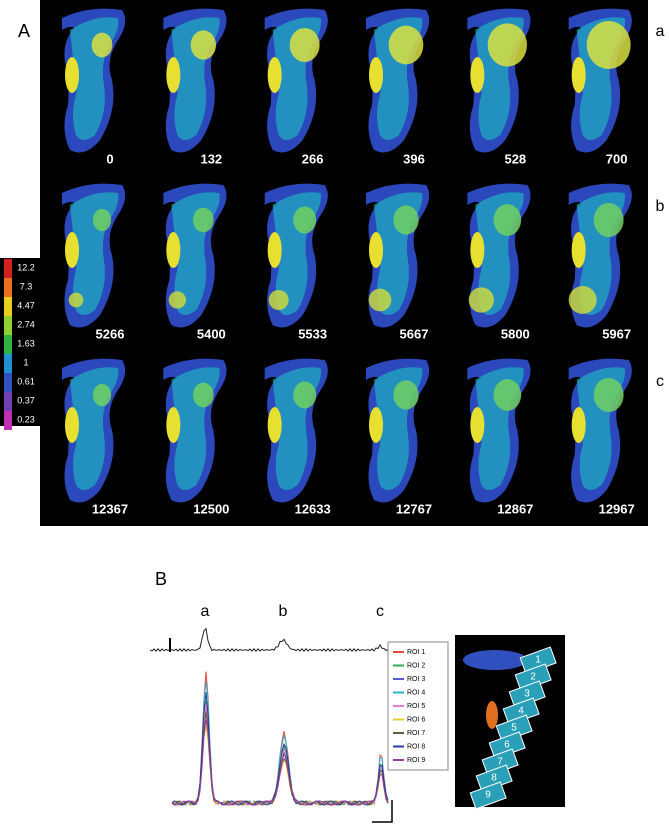 The height and width of the screenshot is (826, 669). What do you see at coordinates (494, 778) in the screenshot?
I see `roi-number: 8` at bounding box center [494, 778].